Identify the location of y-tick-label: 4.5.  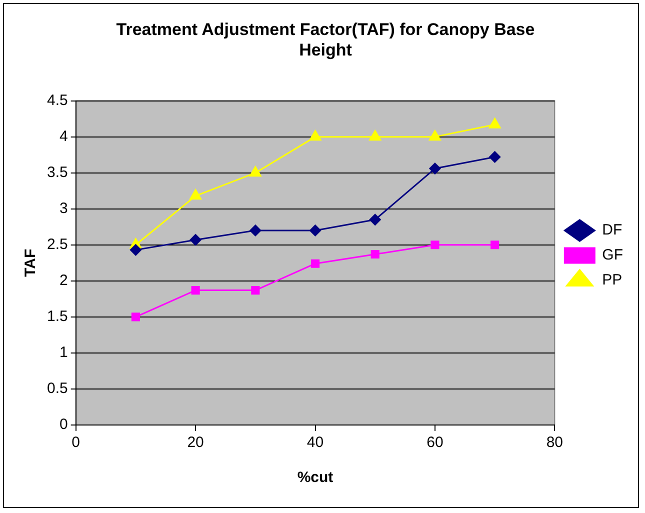
(57, 100).